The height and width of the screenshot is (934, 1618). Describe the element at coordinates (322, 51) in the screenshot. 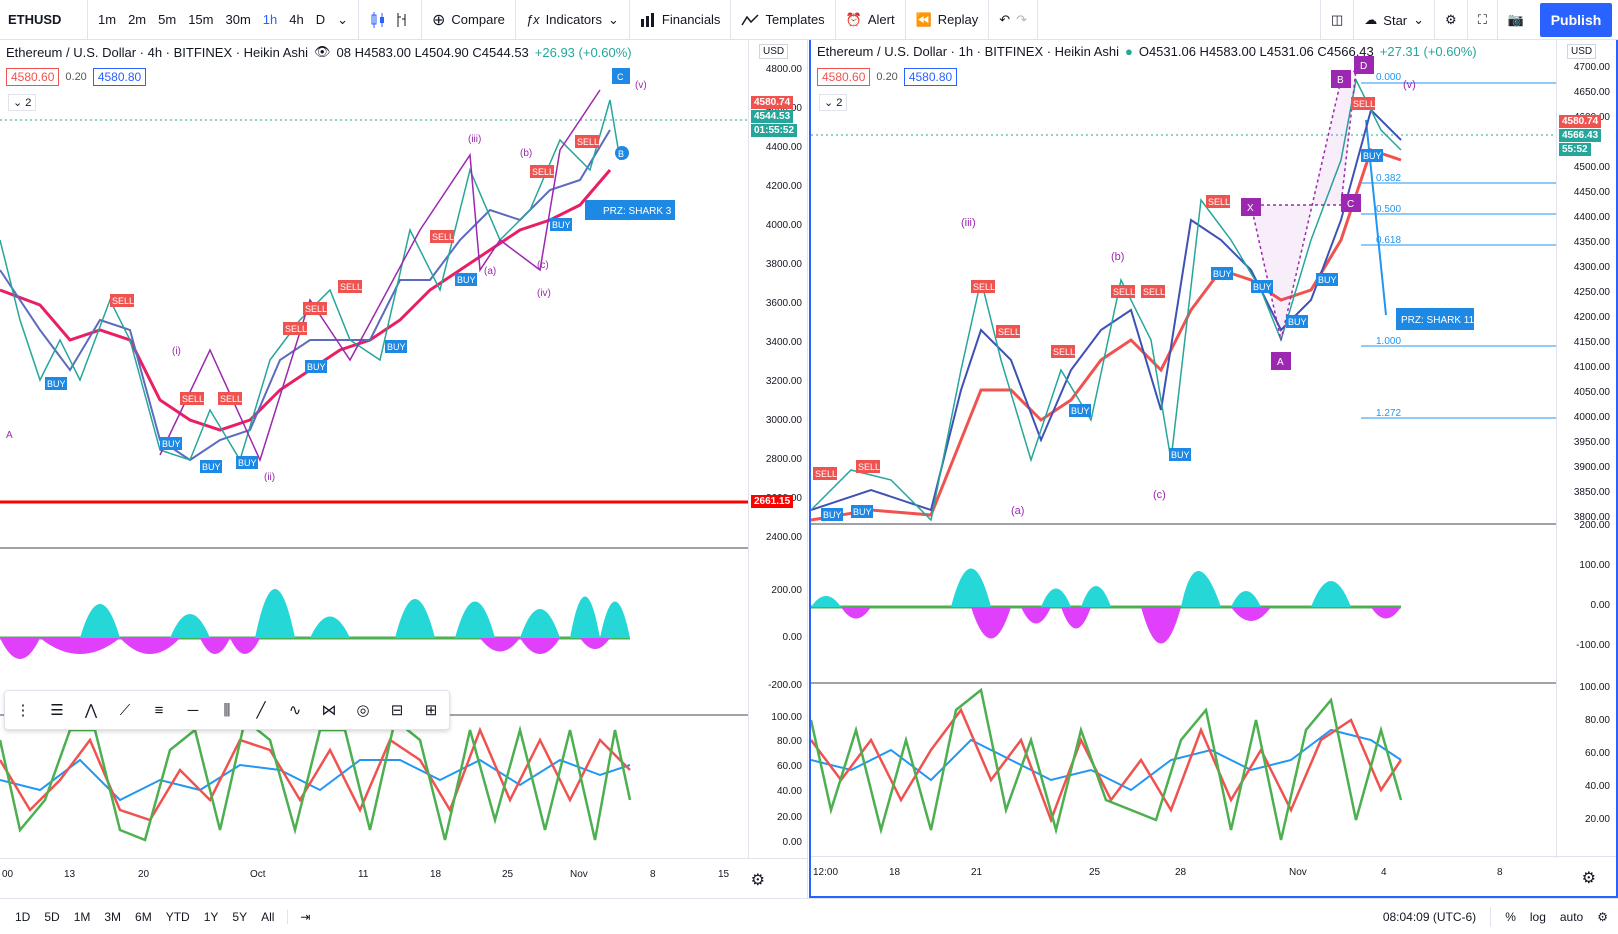

I see `eye-icon: 👁` at that location.